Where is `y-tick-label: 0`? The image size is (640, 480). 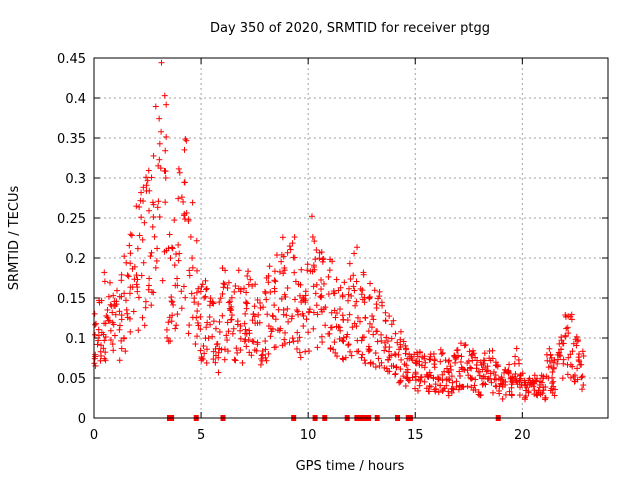
y-tick-label: 0 is located at coordinates (82, 419).